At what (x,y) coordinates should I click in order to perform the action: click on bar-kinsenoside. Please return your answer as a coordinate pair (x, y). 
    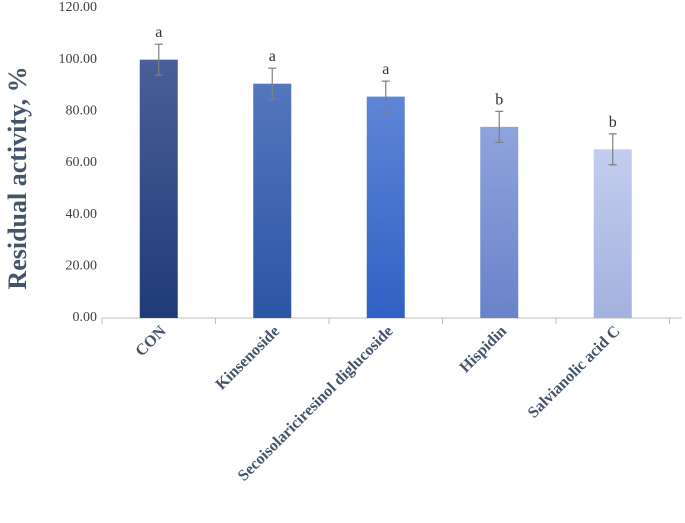
    Looking at the image, I should click on (272, 200).